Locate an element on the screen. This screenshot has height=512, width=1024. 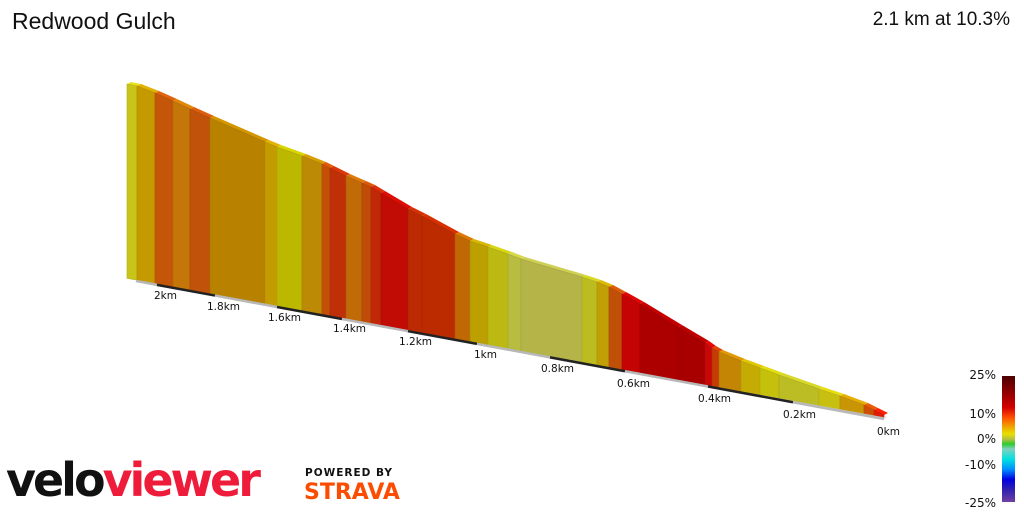
gradient-legend: 25% 10% 0% -10% -25% is located at coordinates (992, 440).